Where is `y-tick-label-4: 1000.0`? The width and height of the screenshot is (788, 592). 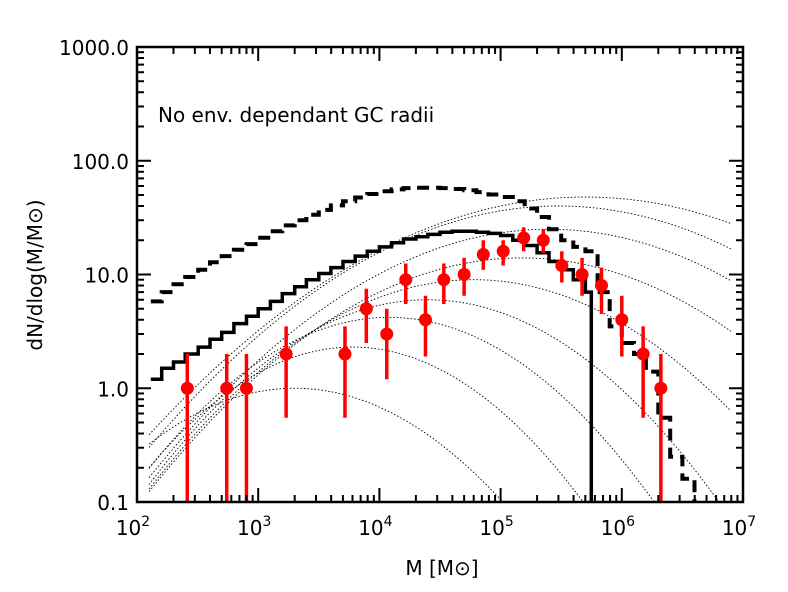
y-tick-label-4: 1000.0 is located at coordinates (94, 48).